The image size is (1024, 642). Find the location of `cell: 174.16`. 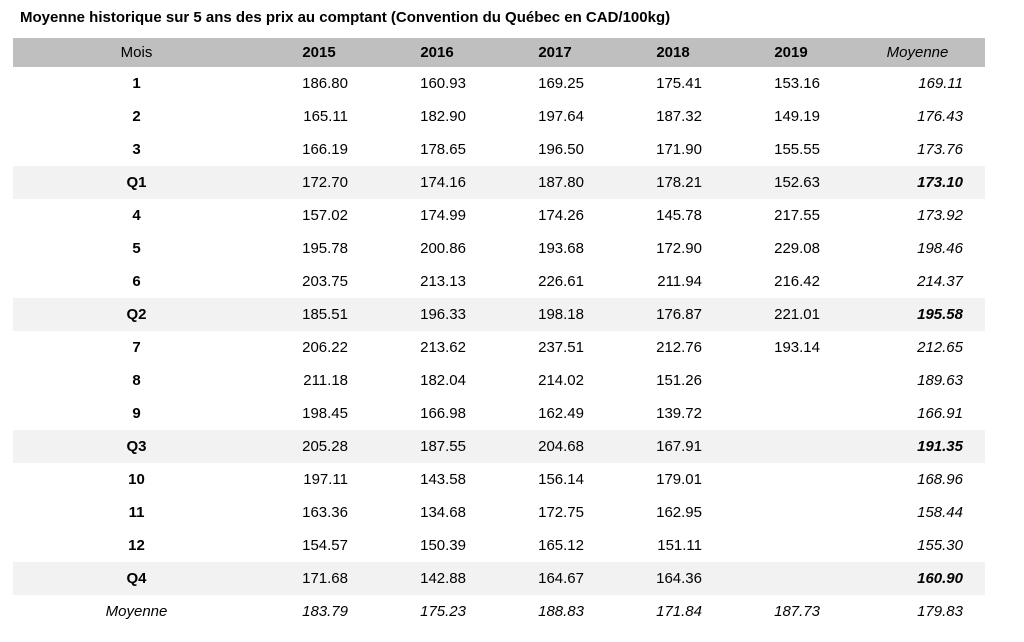

cell: 174.16 is located at coordinates (437, 182).